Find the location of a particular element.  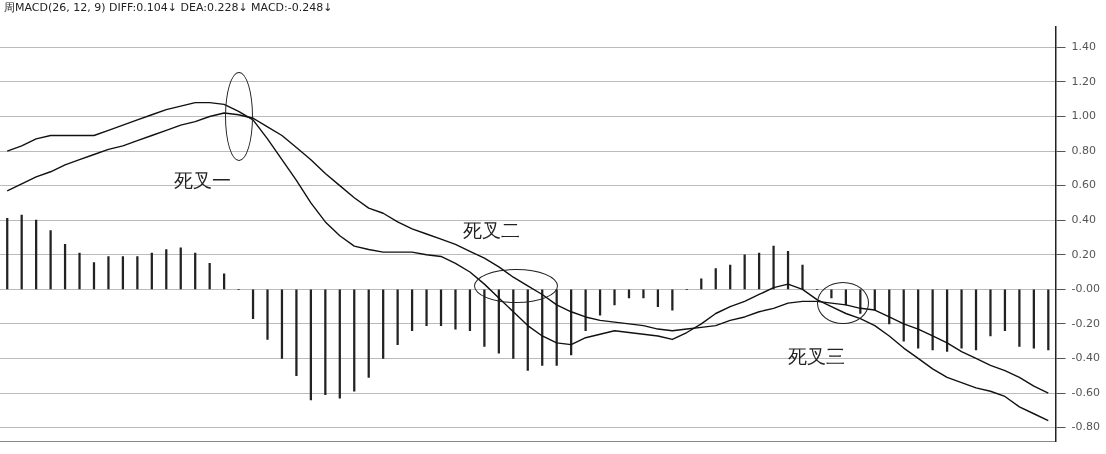

y-tick-label: -0.20 is located at coordinates (1086, 323).